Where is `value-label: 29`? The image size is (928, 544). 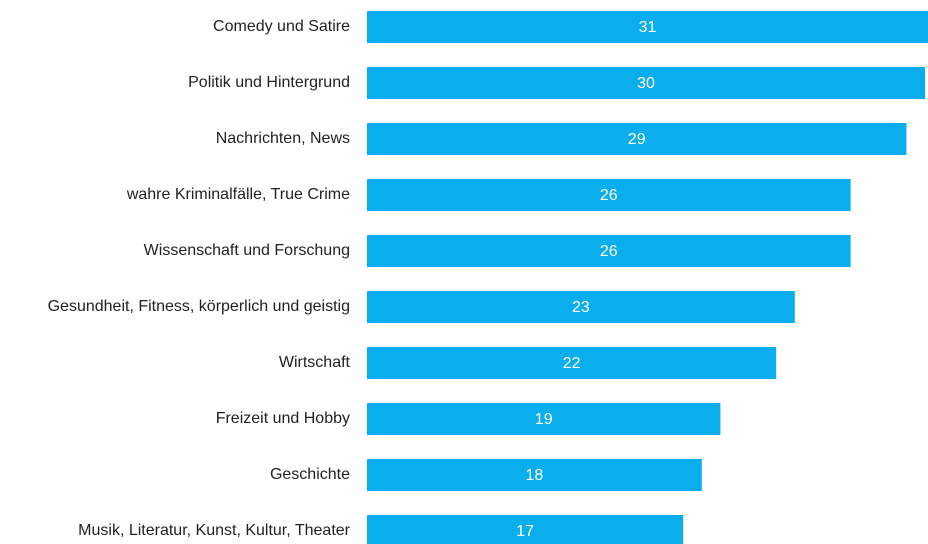
value-label: 29 is located at coordinates (637, 139).